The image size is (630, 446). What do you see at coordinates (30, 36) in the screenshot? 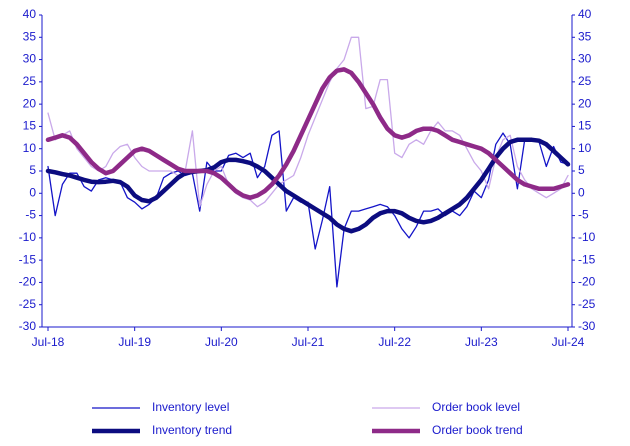
I see `y-tick-label: 35` at bounding box center [30, 36].